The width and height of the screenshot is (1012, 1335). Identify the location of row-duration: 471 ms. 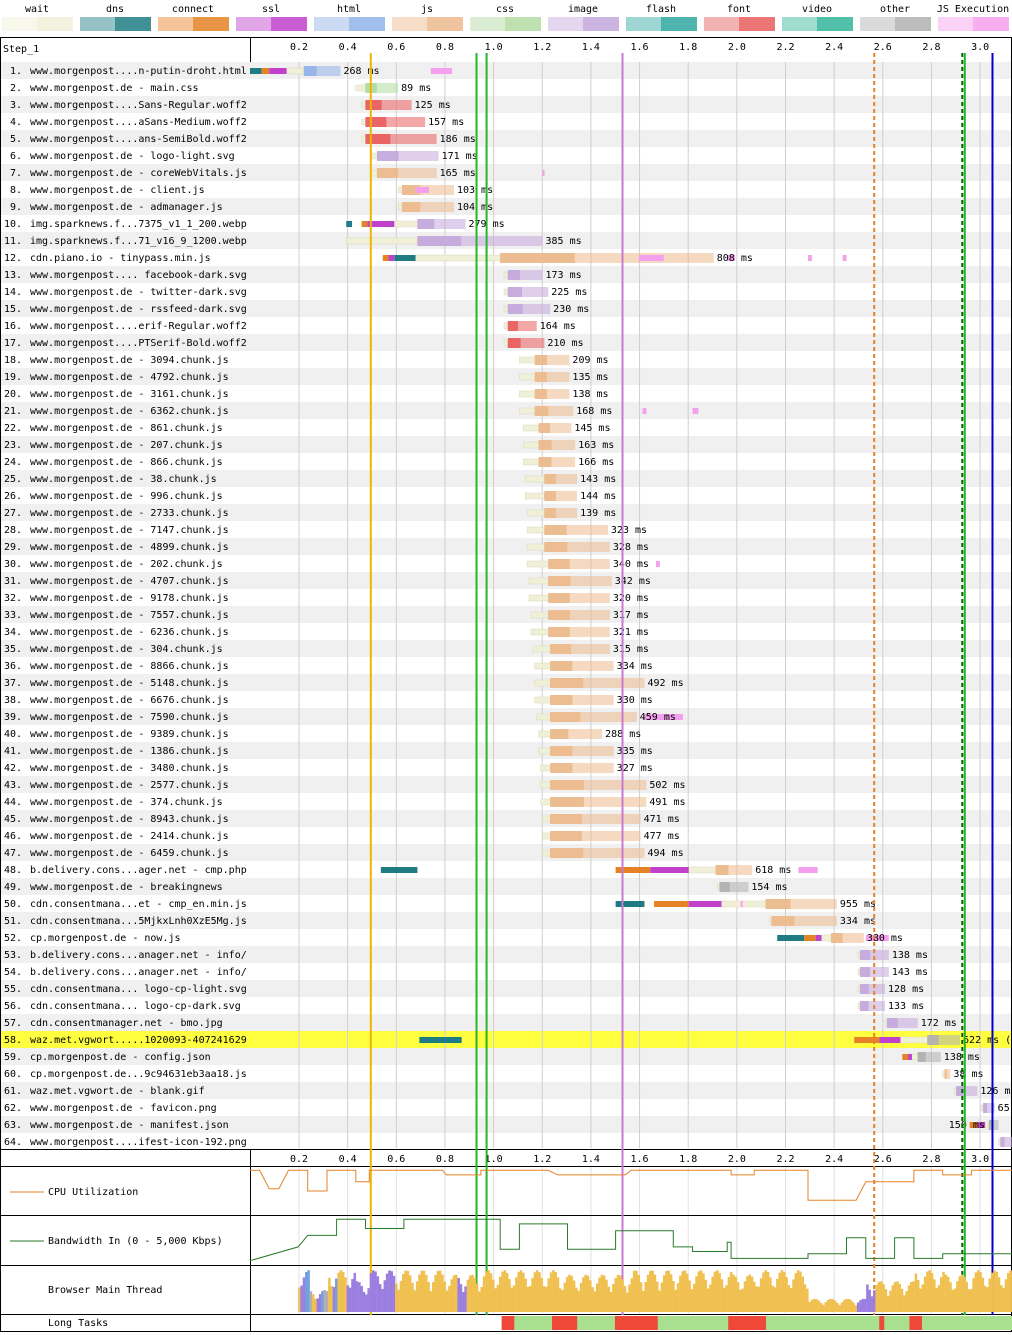
(662, 819).